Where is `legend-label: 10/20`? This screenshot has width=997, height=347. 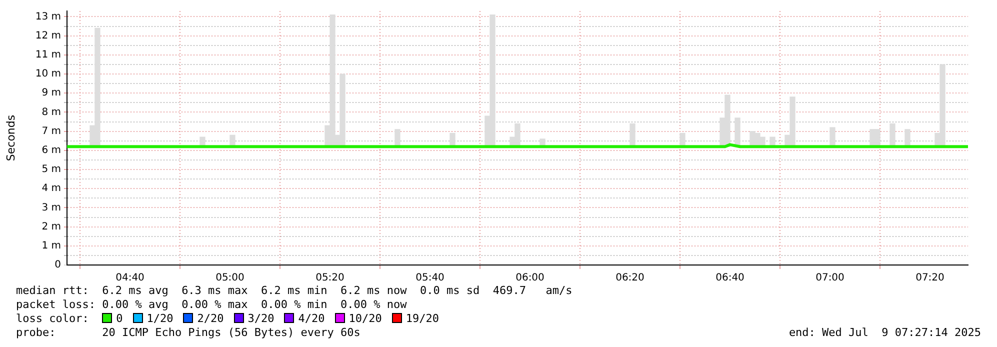
legend-label: 10/20 is located at coordinates (365, 318).